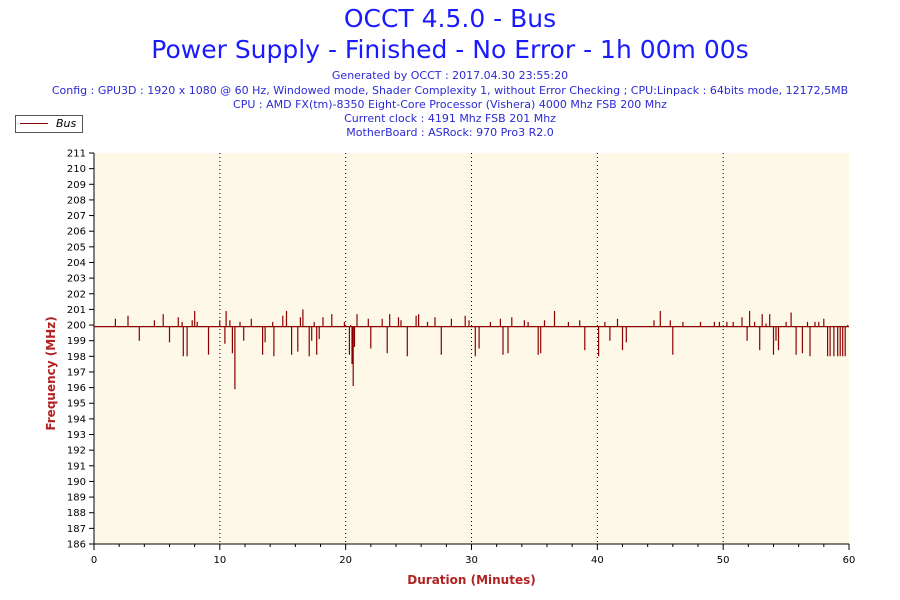  I want to click on generated-info: Generated by OCCT : 2017.04.30 23:55:20, so click(450, 75).